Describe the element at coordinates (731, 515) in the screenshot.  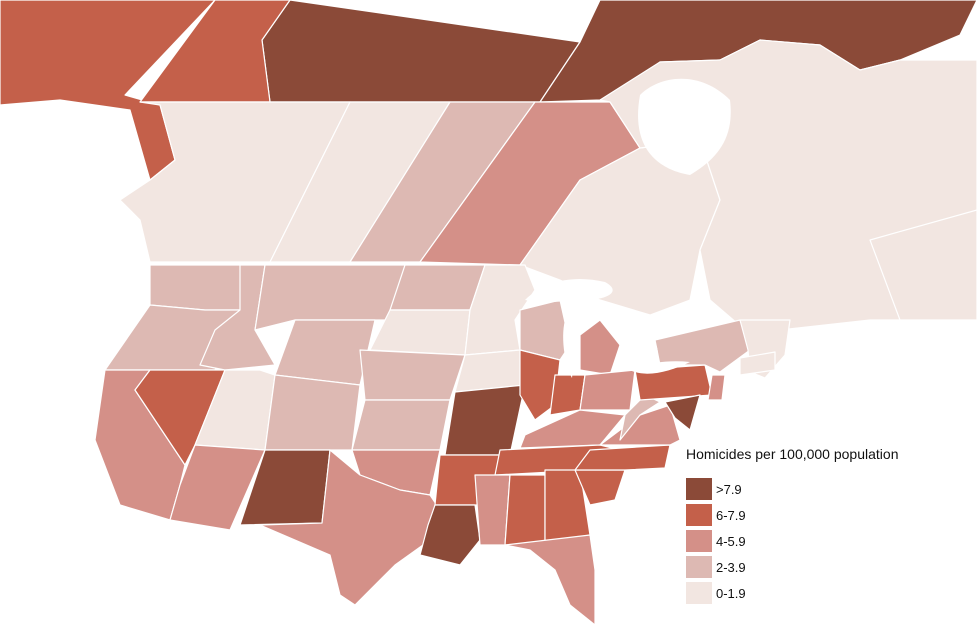
I see `legend-label: 6-7.9` at that location.